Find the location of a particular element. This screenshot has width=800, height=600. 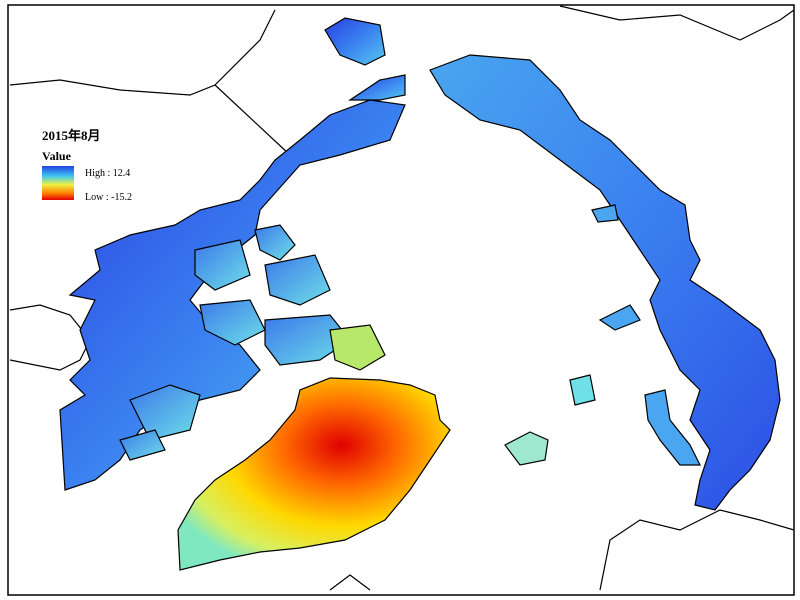

land-greenland is located at coordinates (314, 474).